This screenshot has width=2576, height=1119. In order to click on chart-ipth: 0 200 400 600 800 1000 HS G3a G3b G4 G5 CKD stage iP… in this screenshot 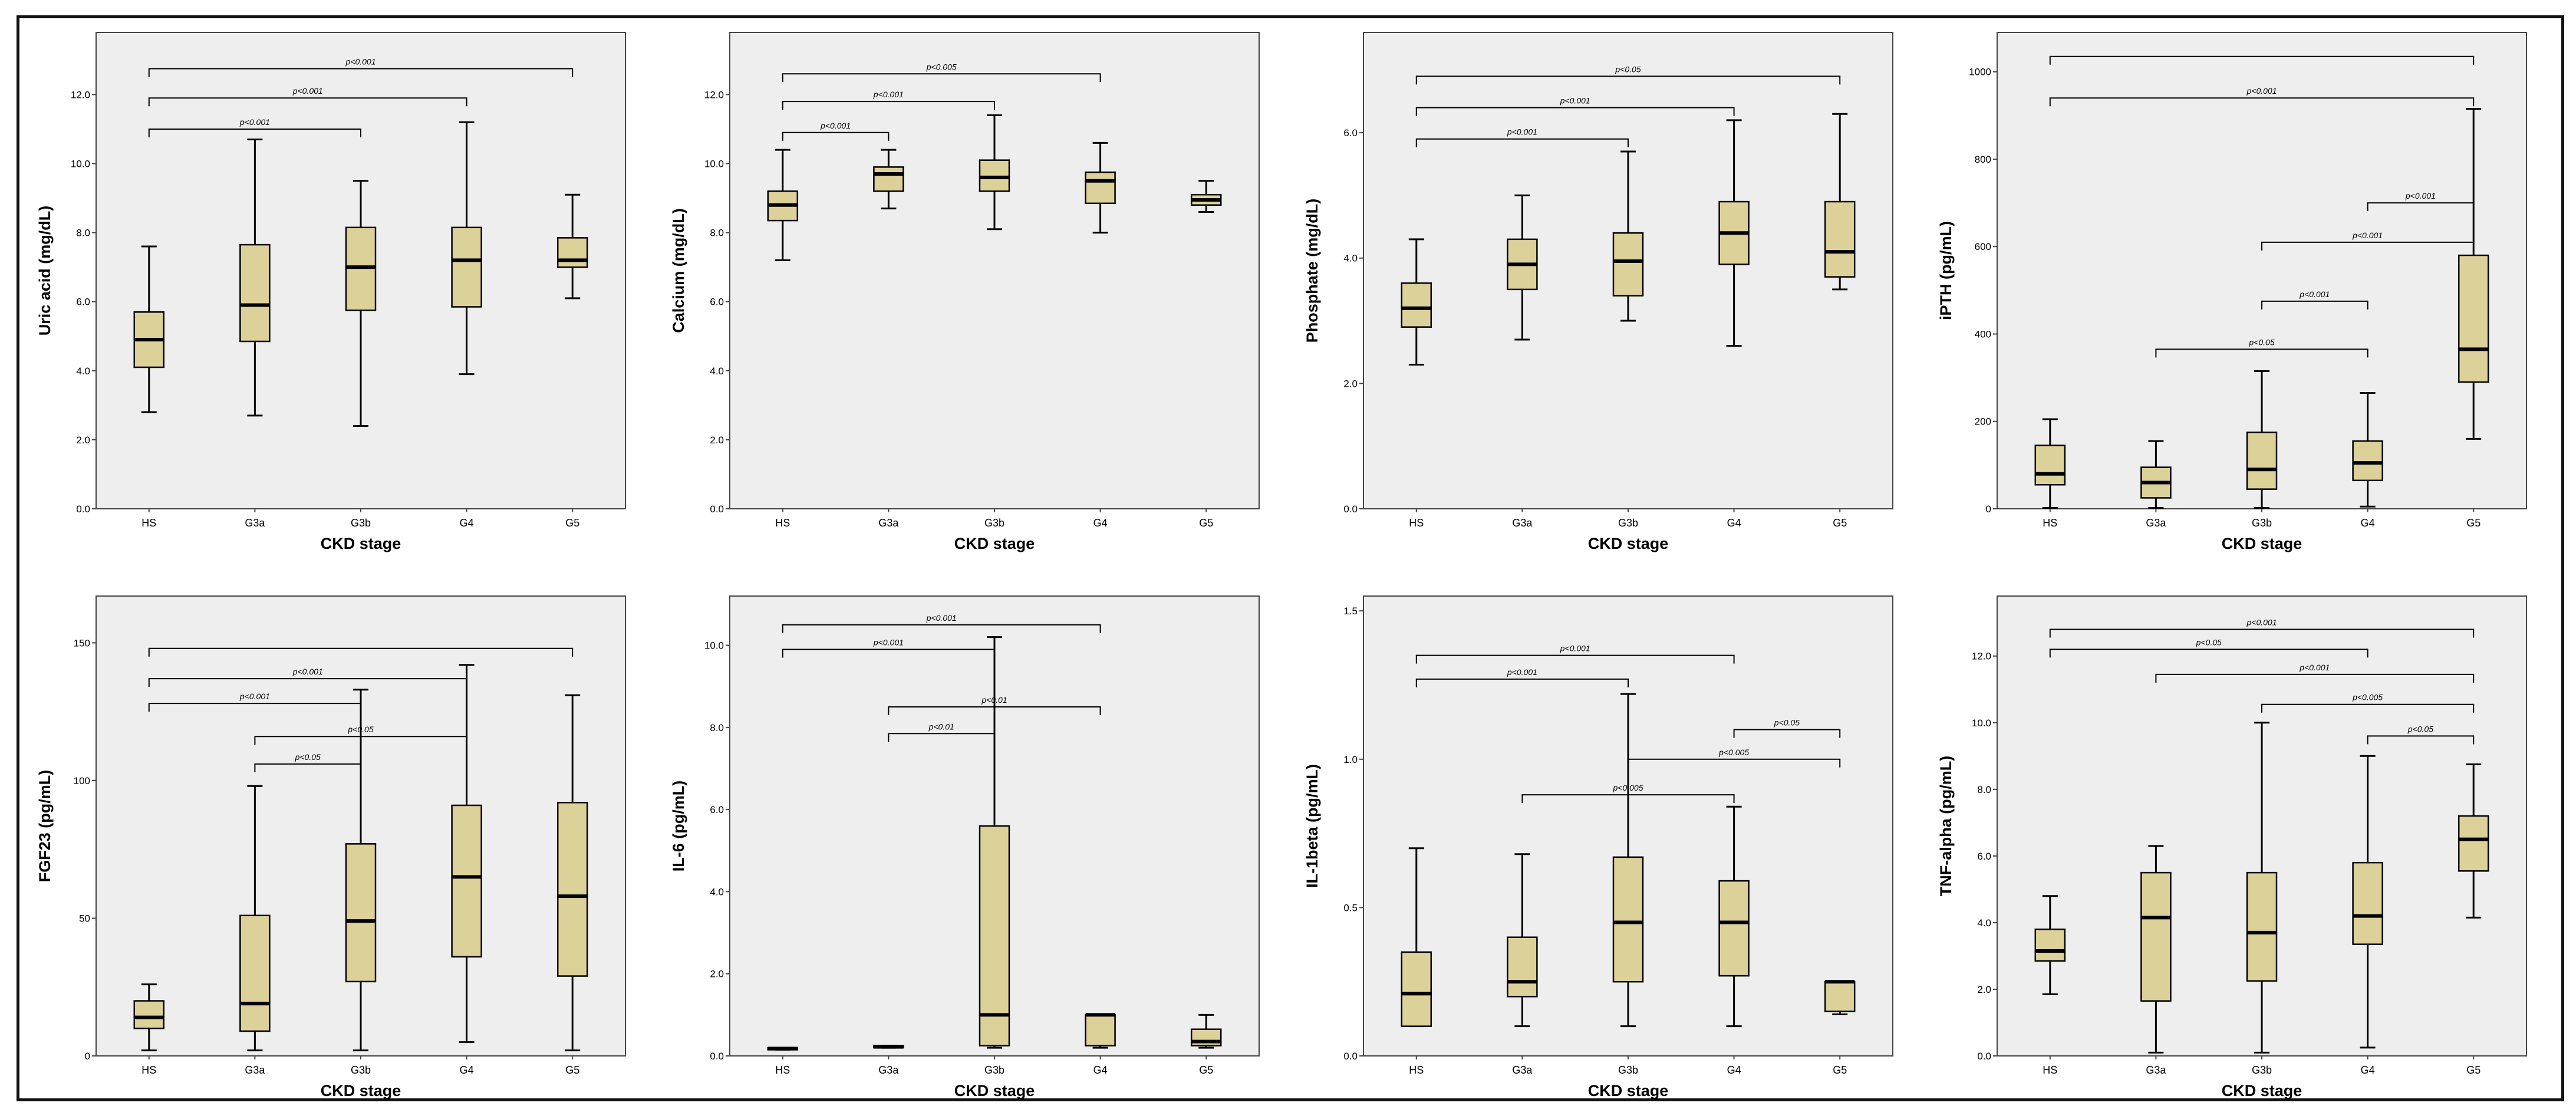, I will do `click(2232, 292)`.